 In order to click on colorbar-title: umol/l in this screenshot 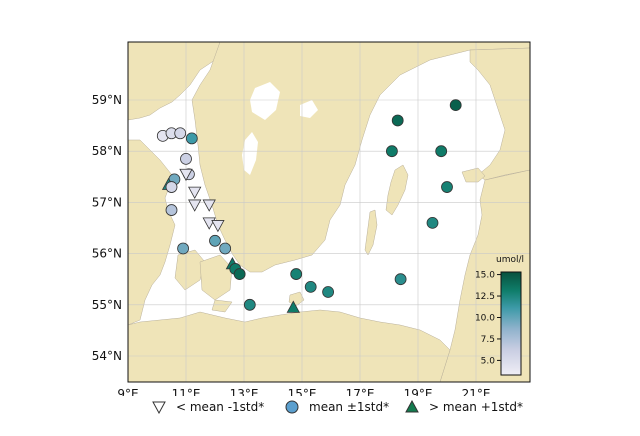, I will do `click(510, 260)`.